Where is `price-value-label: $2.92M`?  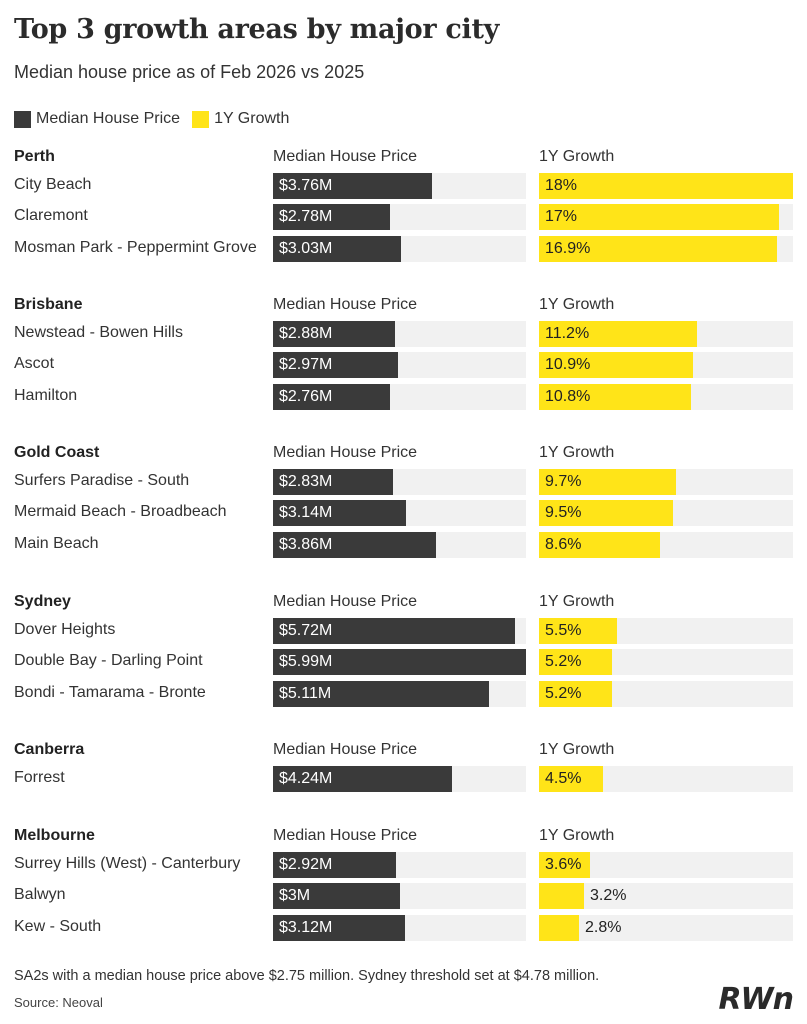
price-value-label: $2.92M is located at coordinates (306, 864).